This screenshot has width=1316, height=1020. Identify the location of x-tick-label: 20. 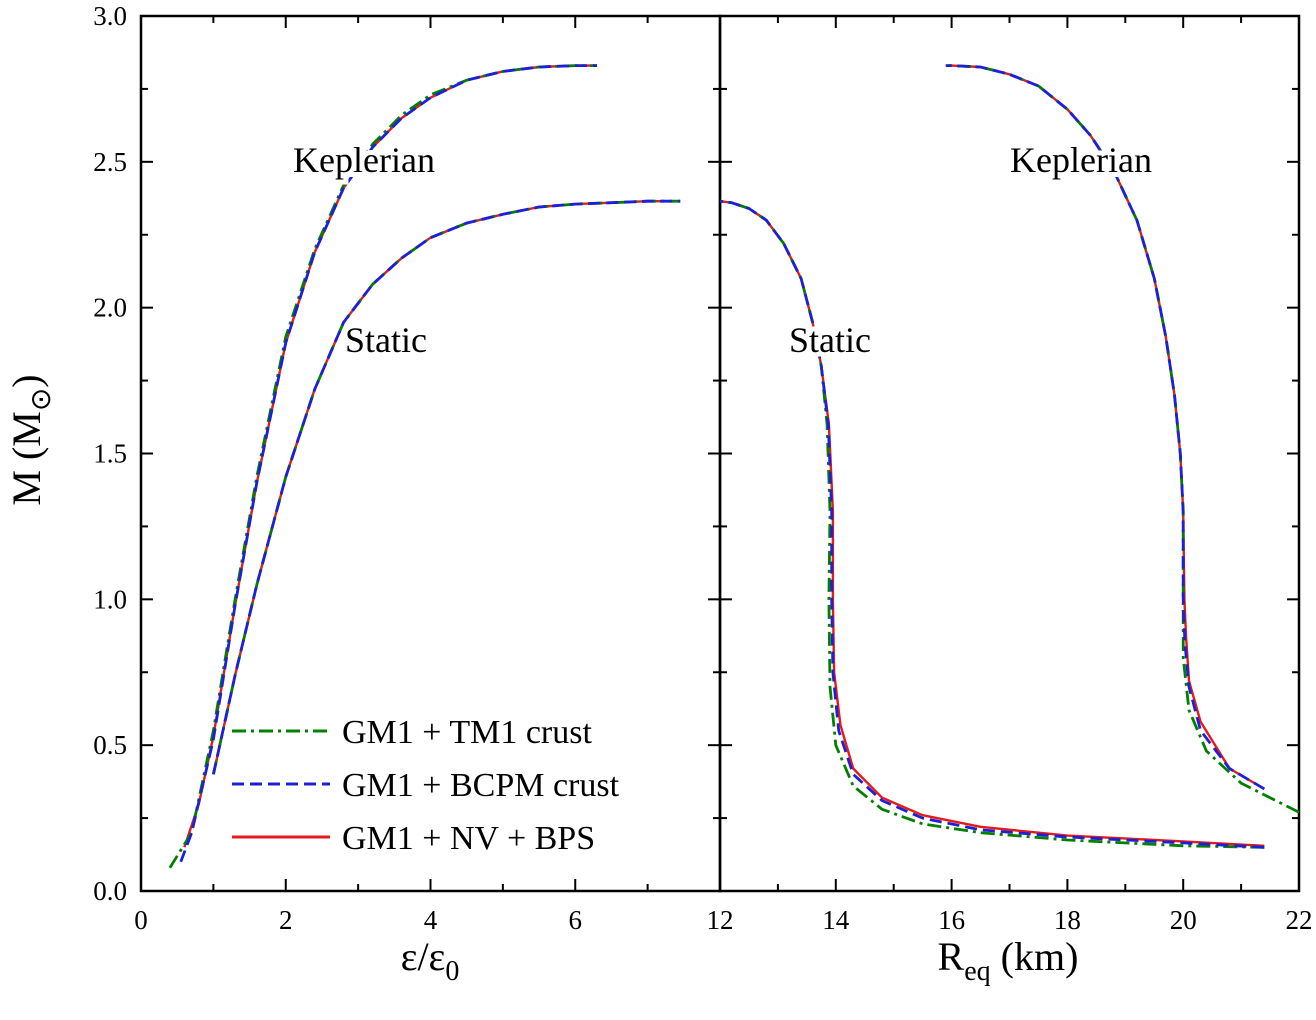
(1183, 920).